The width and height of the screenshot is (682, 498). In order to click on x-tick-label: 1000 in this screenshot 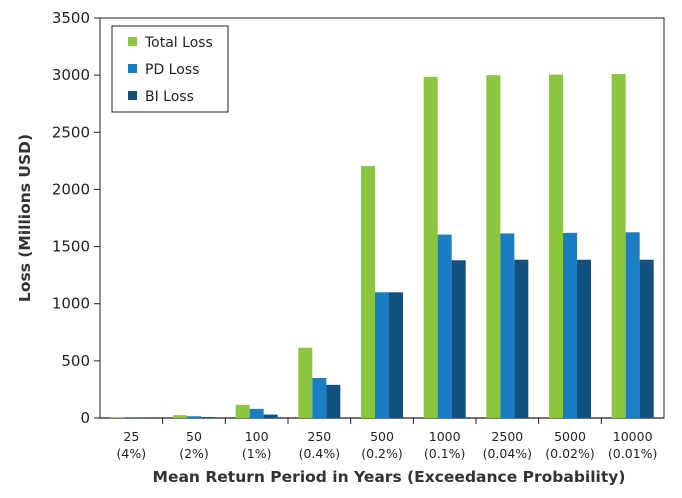, I will do `click(445, 436)`.